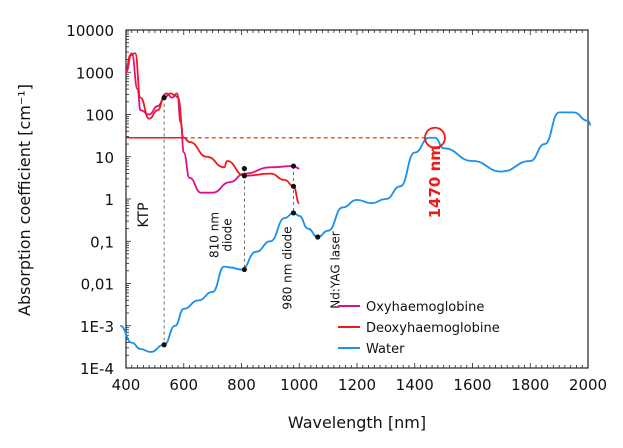 This screenshot has height=448, width=623. Describe the element at coordinates (102, 242) in the screenshot. I see `y-tick-label: 0,1` at that location.